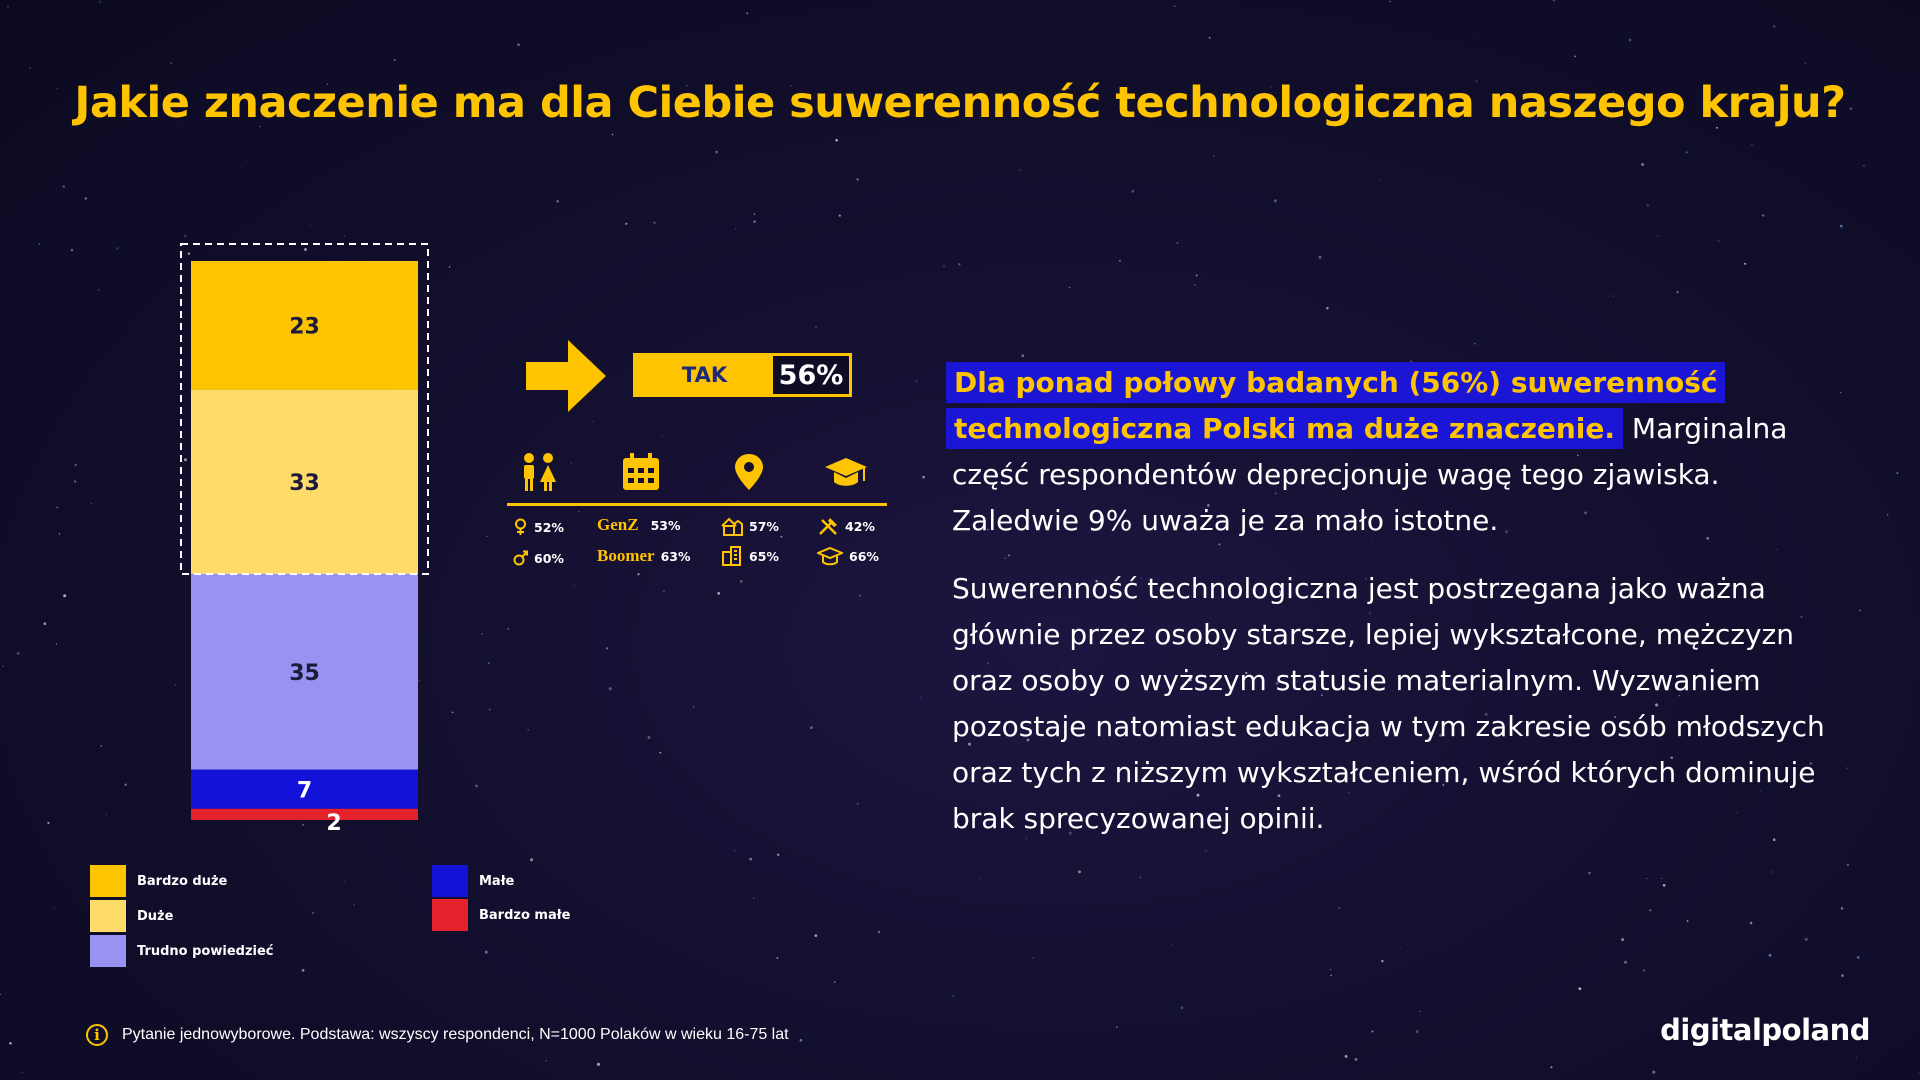 This screenshot has width=1920, height=1080. Describe the element at coordinates (860, 526) in the screenshot. I see `stat-value: 42%` at that location.